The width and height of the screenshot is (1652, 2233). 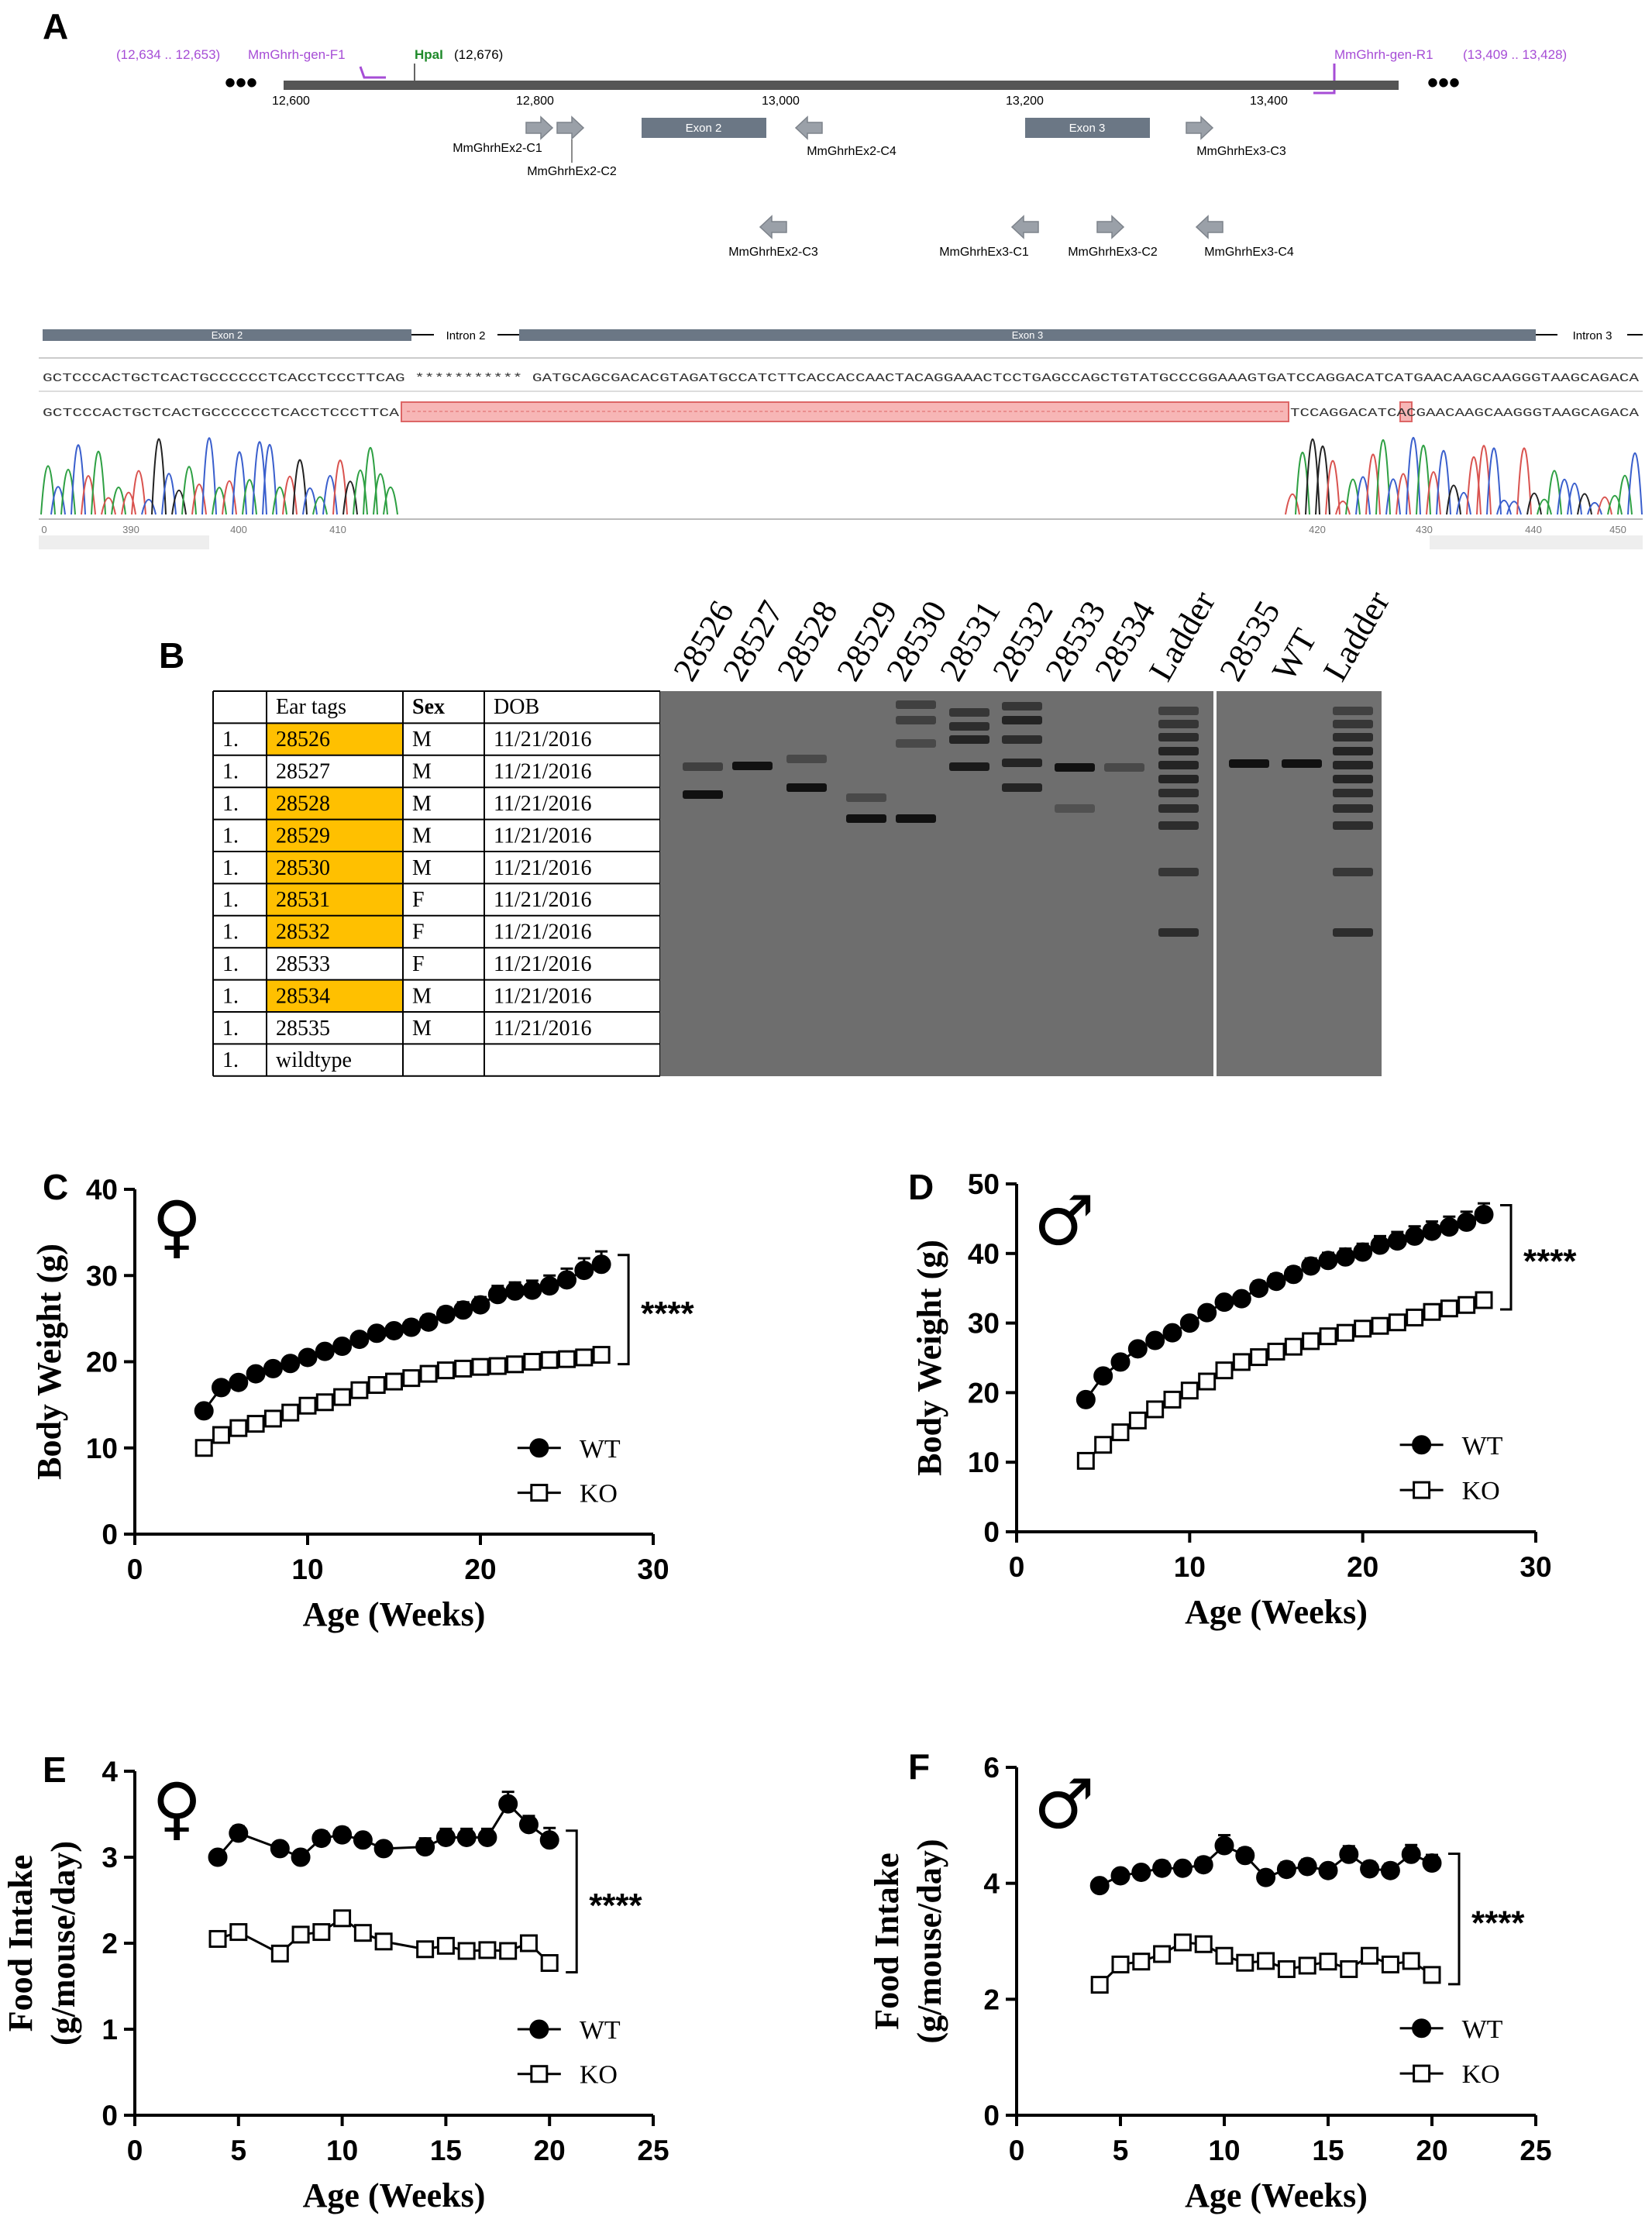 I want to click on guide-label: MmGhrhEx3-C3, so click(x=1241, y=151).